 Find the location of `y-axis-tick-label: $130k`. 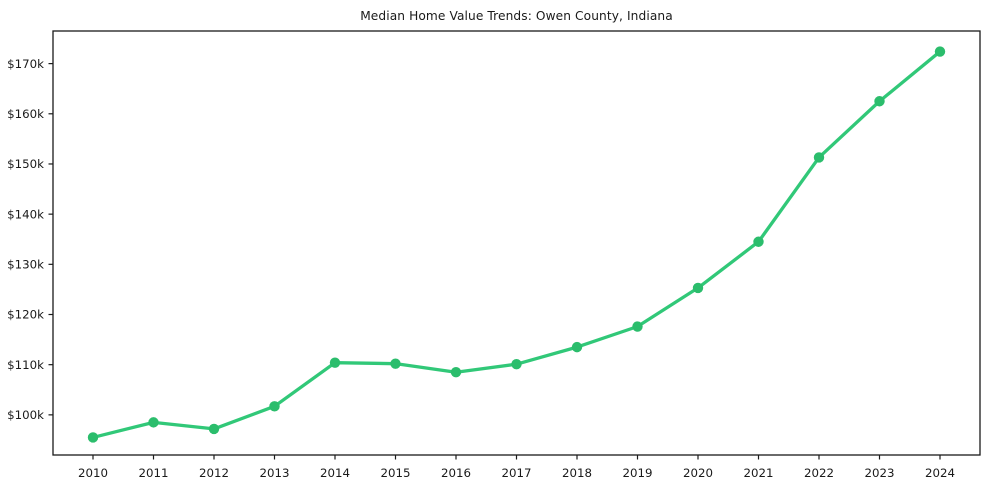

y-axis-tick-label: $130k is located at coordinates (25, 265).